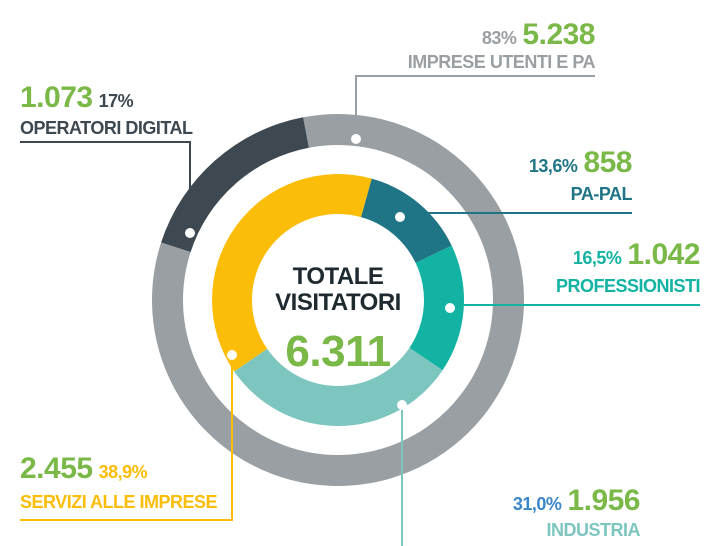 The width and height of the screenshot is (706, 546). I want to click on label-row: 2.455 38,9%, so click(84, 468).